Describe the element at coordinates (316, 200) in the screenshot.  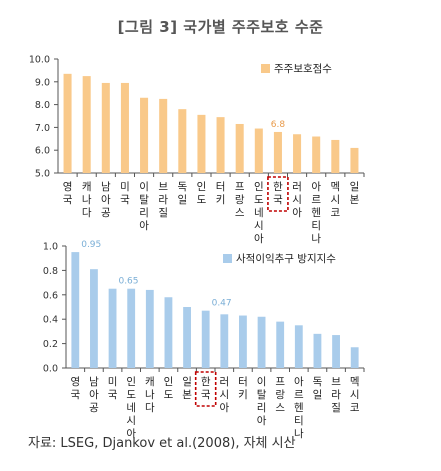
I see `c1-category-char: 르` at that location.